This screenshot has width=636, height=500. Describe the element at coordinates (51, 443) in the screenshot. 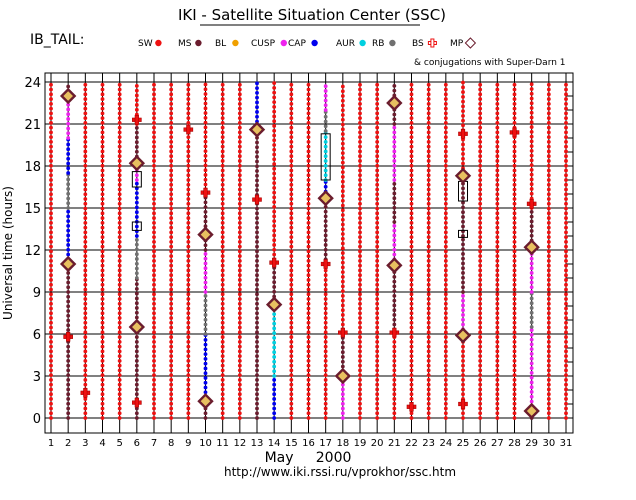

I see `x-tick-label: 1` at that location.